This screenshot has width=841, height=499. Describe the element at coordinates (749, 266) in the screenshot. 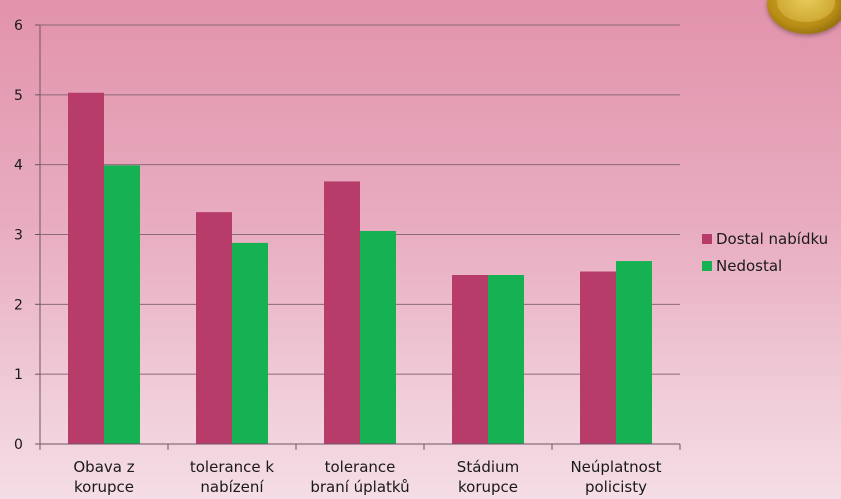

I see `legend-label: Nedostal` at that location.